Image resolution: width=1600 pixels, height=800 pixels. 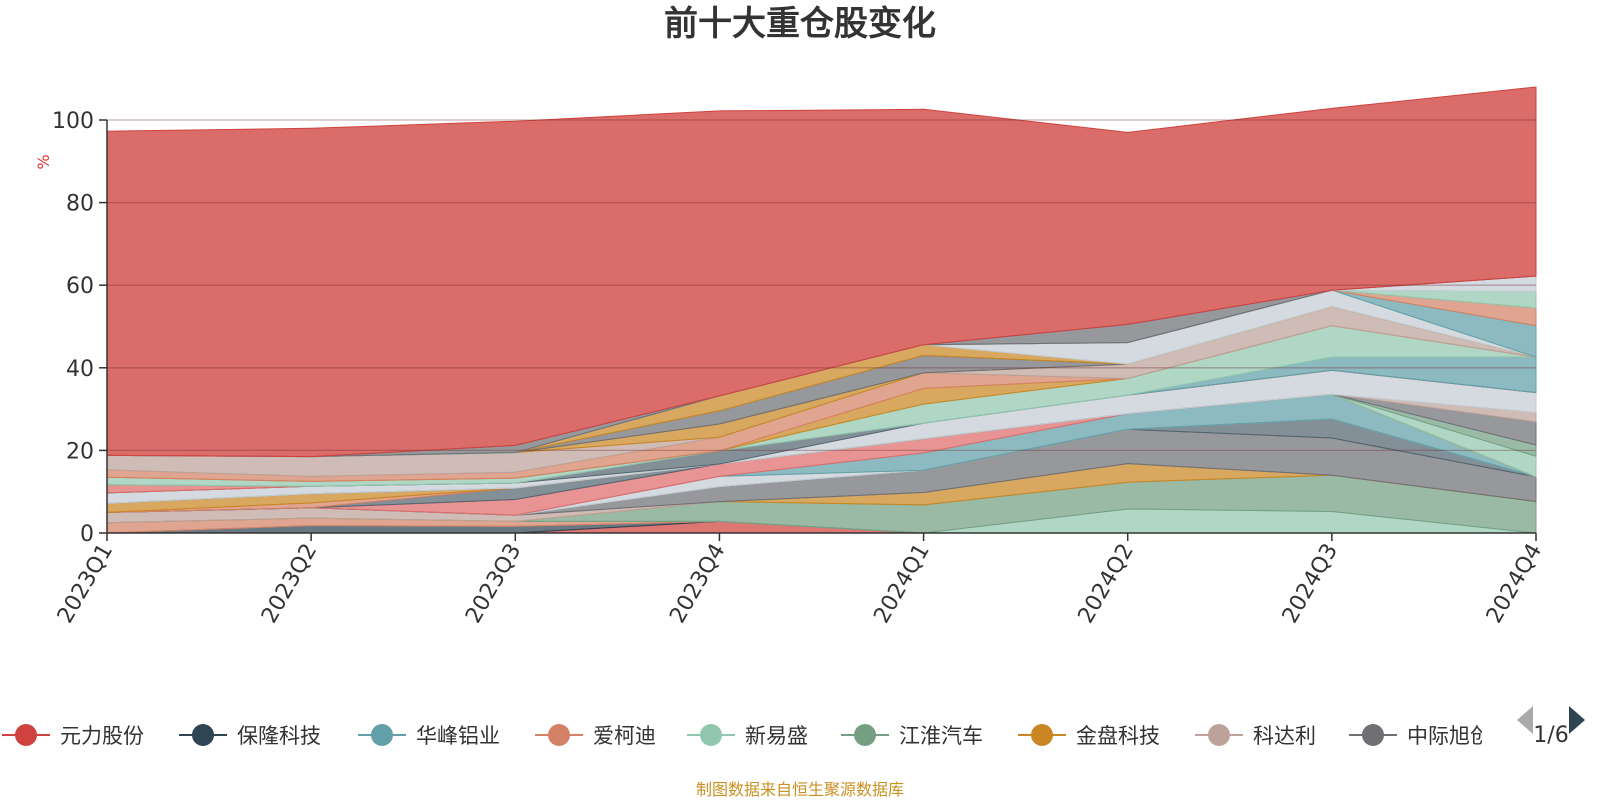 I want to click on legend-item: 科达利, so click(x=1255, y=736).